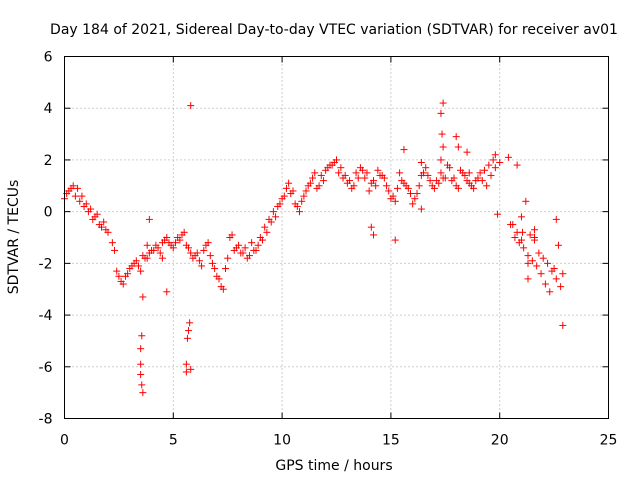  Describe the element at coordinates (391, 441) in the screenshot. I see `x-tick-label: 15` at that location.